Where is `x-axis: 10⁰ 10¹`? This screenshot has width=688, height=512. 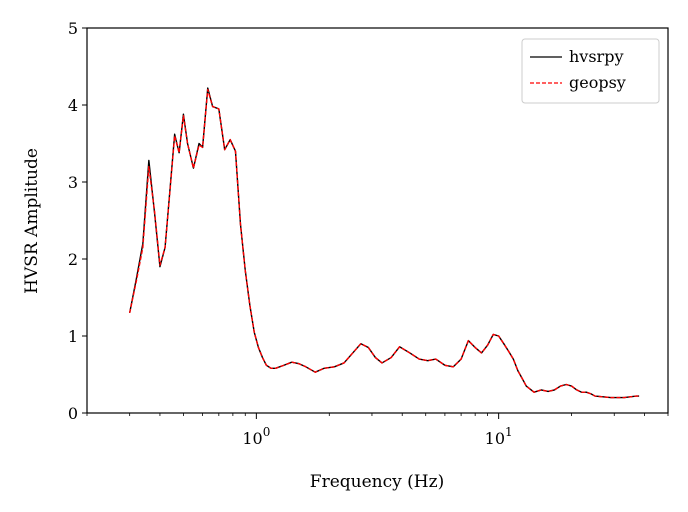
x-axis: 10⁰ 10¹ is located at coordinates (377, 430).